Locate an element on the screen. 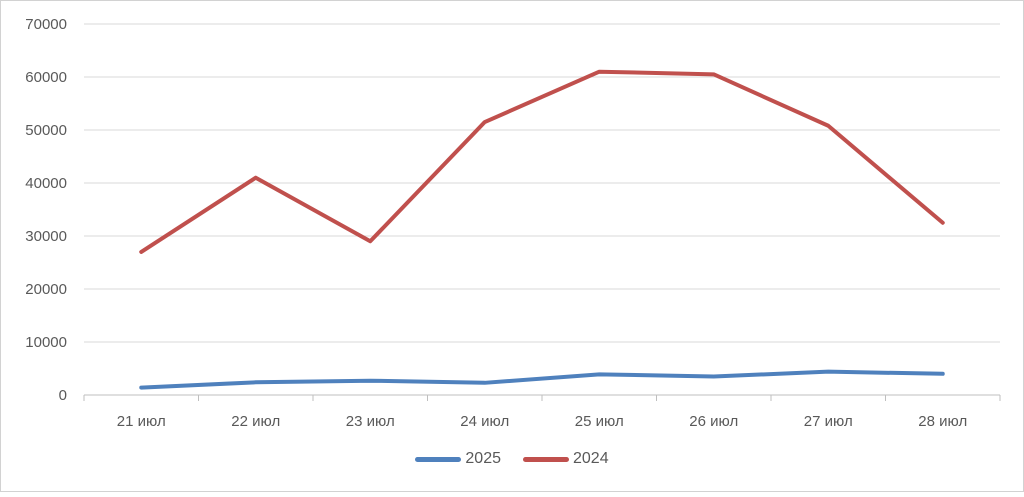 Image resolution: width=1024 pixels, height=497 pixels. legend-item-2024: 2024 is located at coordinates (566, 459).